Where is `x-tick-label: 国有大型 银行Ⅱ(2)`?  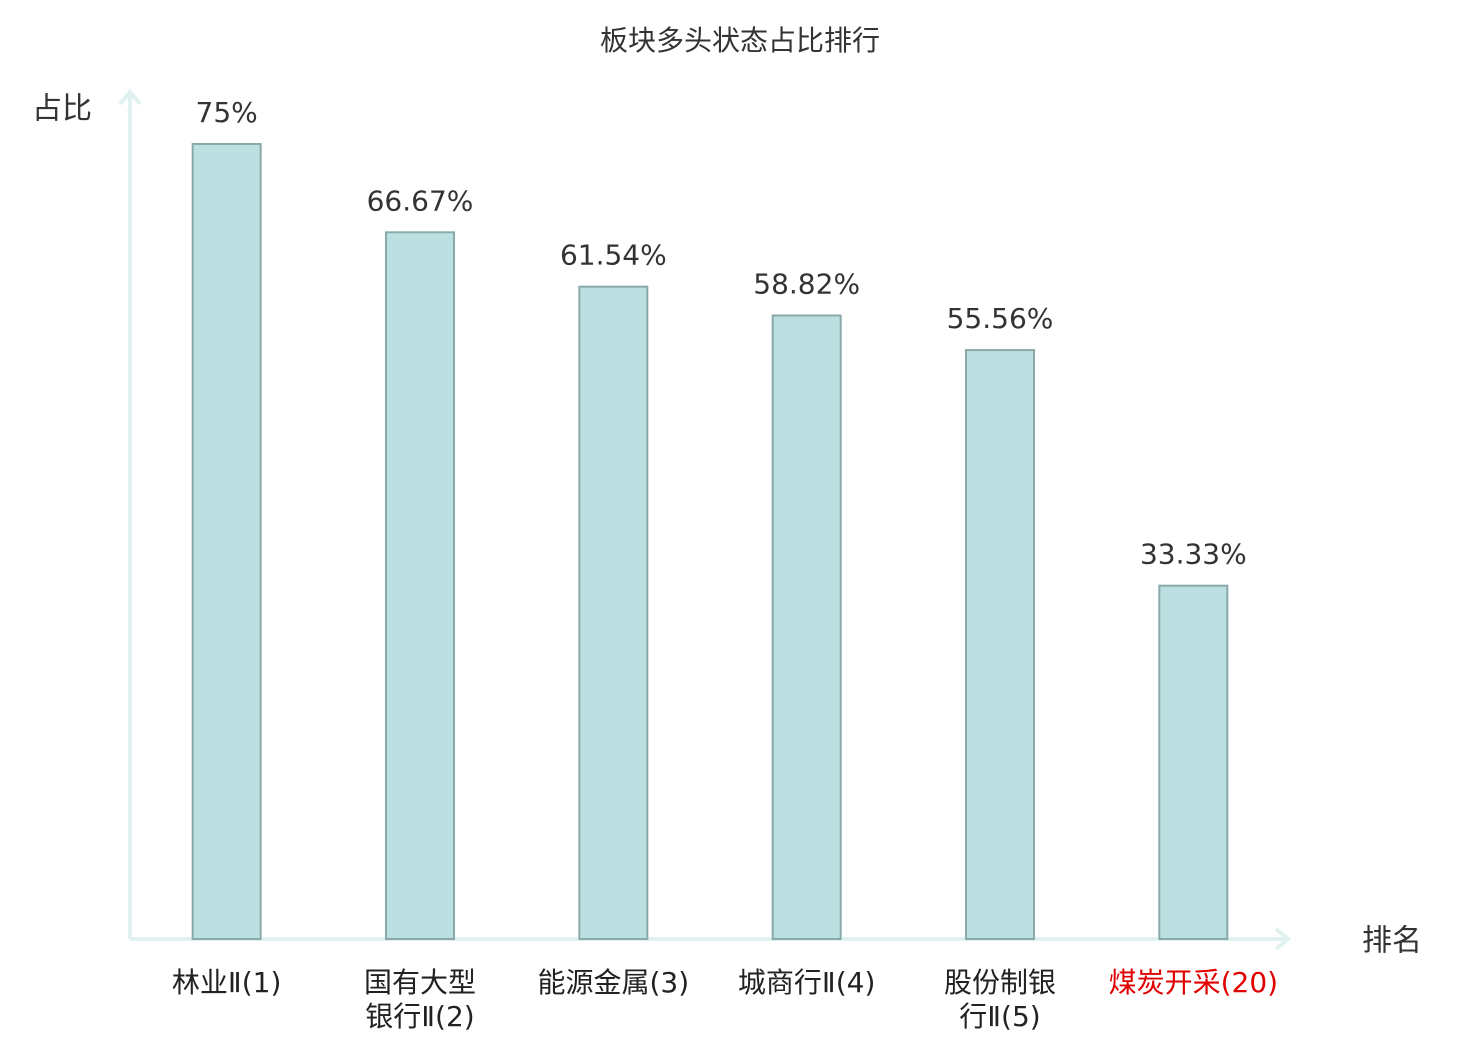 x-tick-label: 国有大型 银行Ⅱ(2) is located at coordinates (419, 999).